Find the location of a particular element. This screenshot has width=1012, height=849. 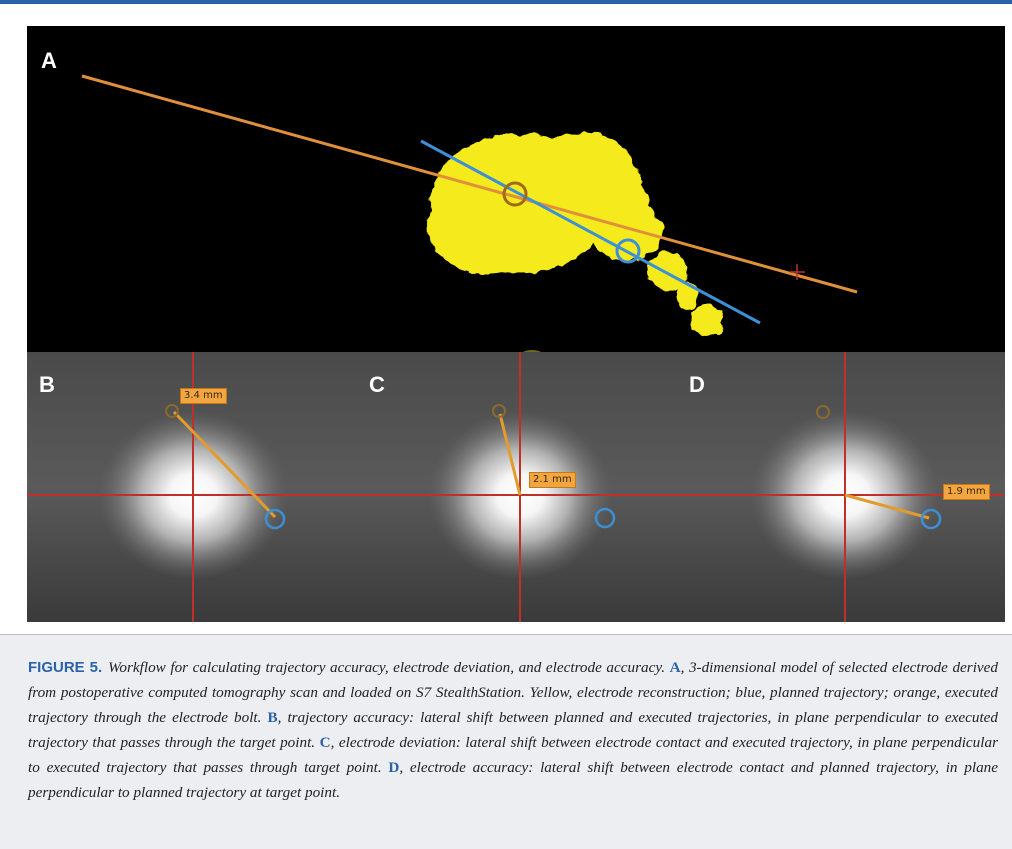

panel-b-ct-slice is located at coordinates (192, 487).